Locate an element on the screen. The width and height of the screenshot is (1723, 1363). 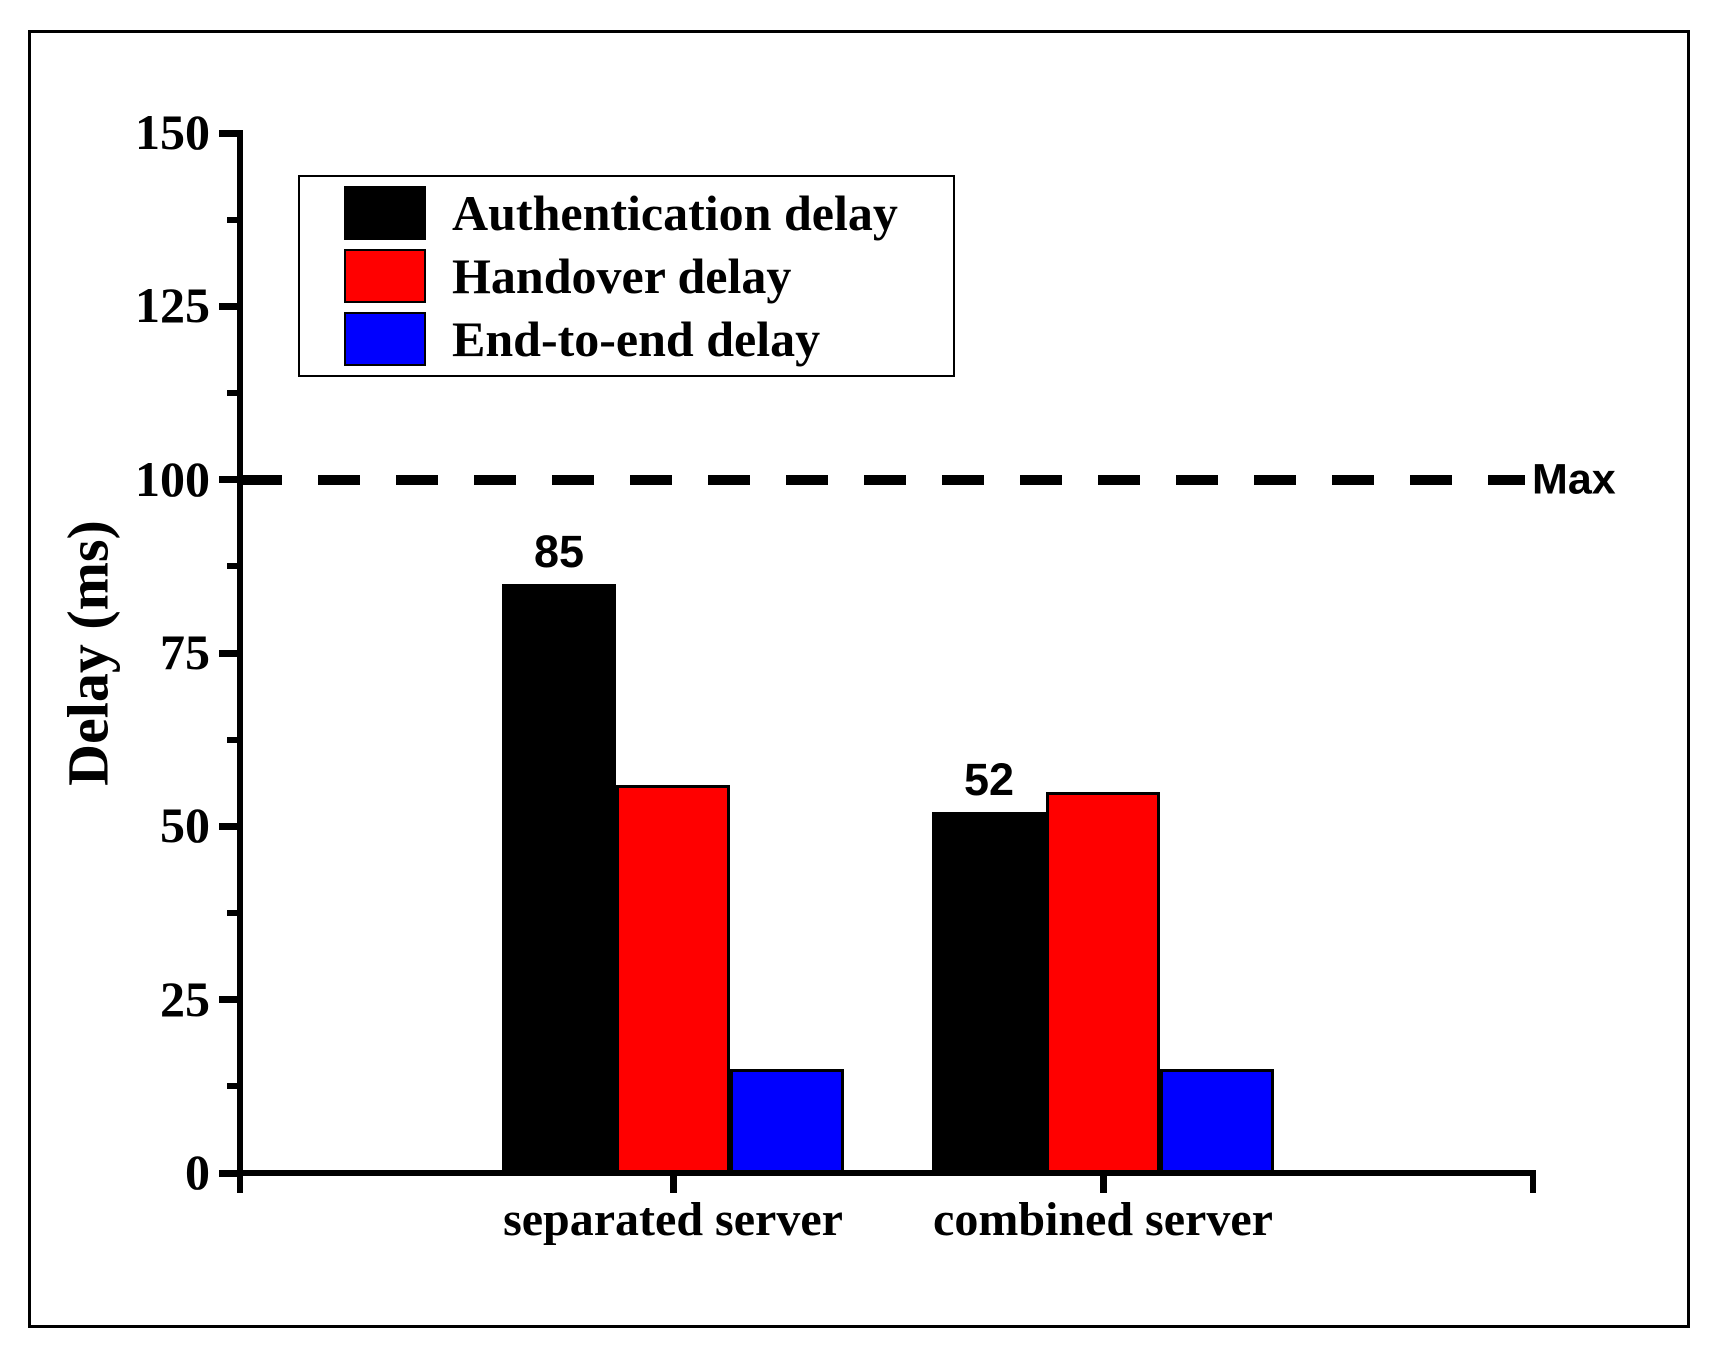
bar-value-label: 85 is located at coordinates (559, 551).